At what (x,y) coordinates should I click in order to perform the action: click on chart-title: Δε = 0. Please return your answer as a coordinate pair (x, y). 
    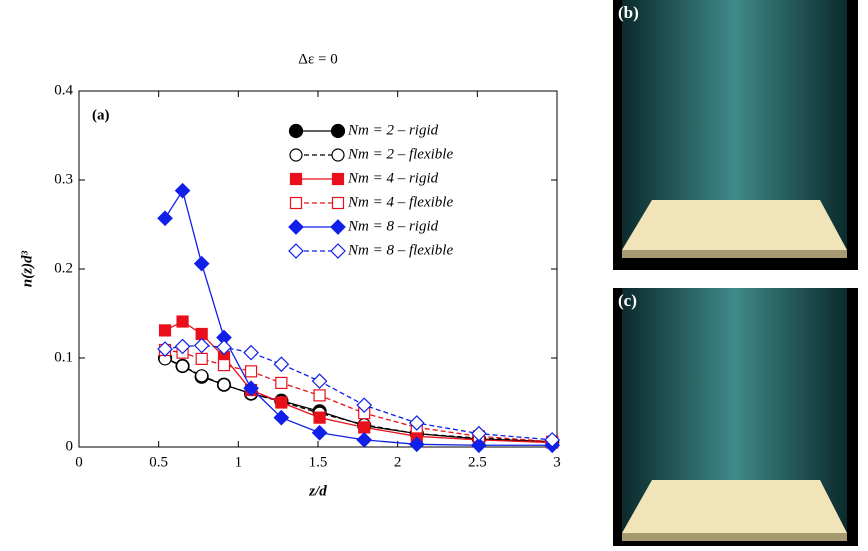
    Looking at the image, I should click on (317, 59).